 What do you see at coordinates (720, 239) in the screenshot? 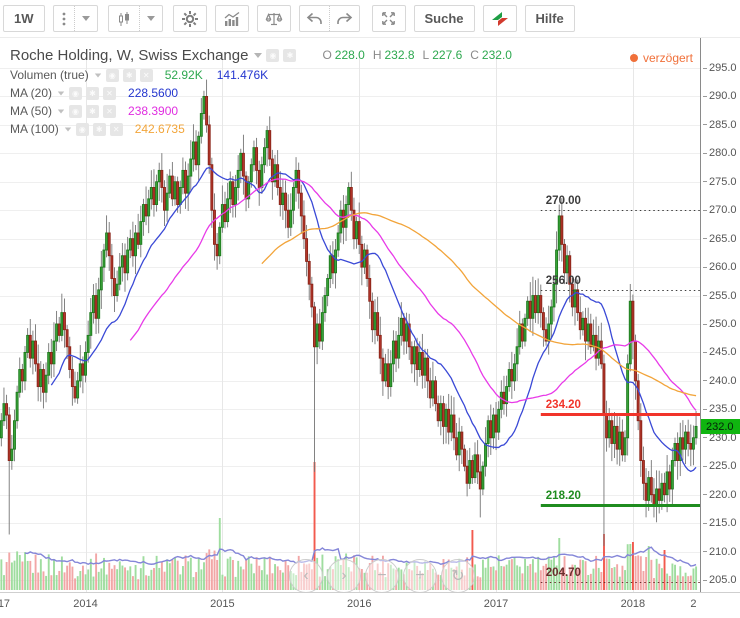
I see `price-tick-label: 265.0` at bounding box center [720, 239].